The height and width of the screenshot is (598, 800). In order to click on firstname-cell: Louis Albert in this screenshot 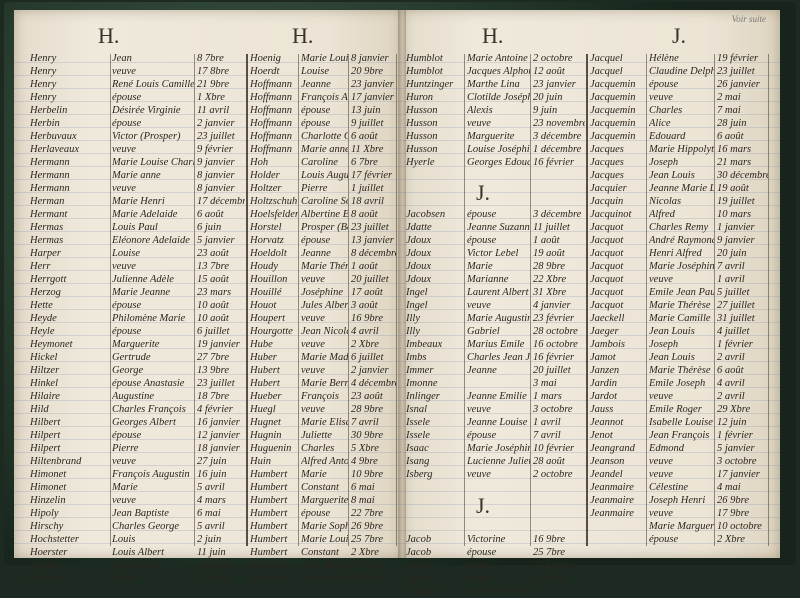, I will do `click(138, 552)`.